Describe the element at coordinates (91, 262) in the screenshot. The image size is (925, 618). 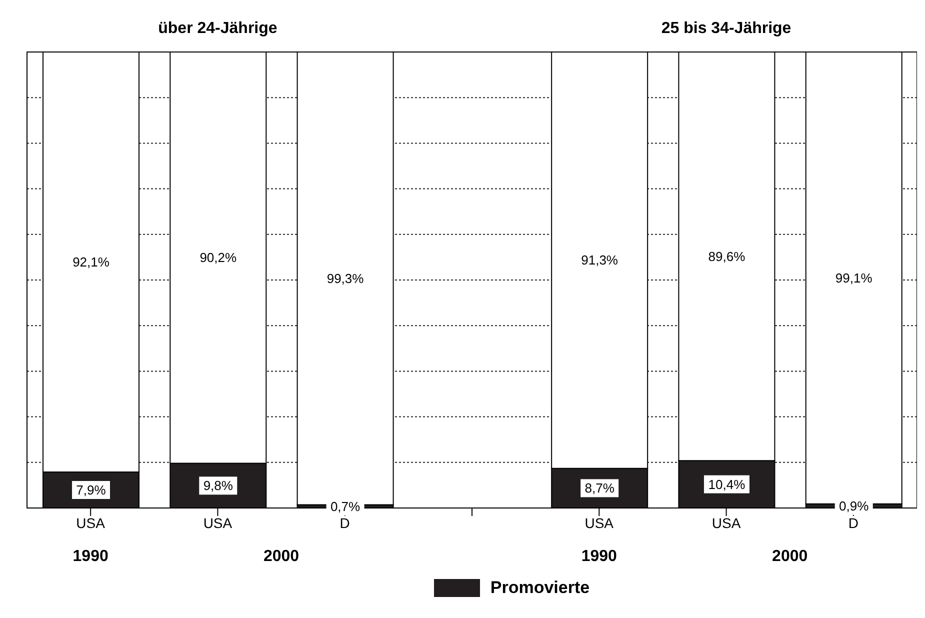
I see `data-label: 92,1%` at that location.